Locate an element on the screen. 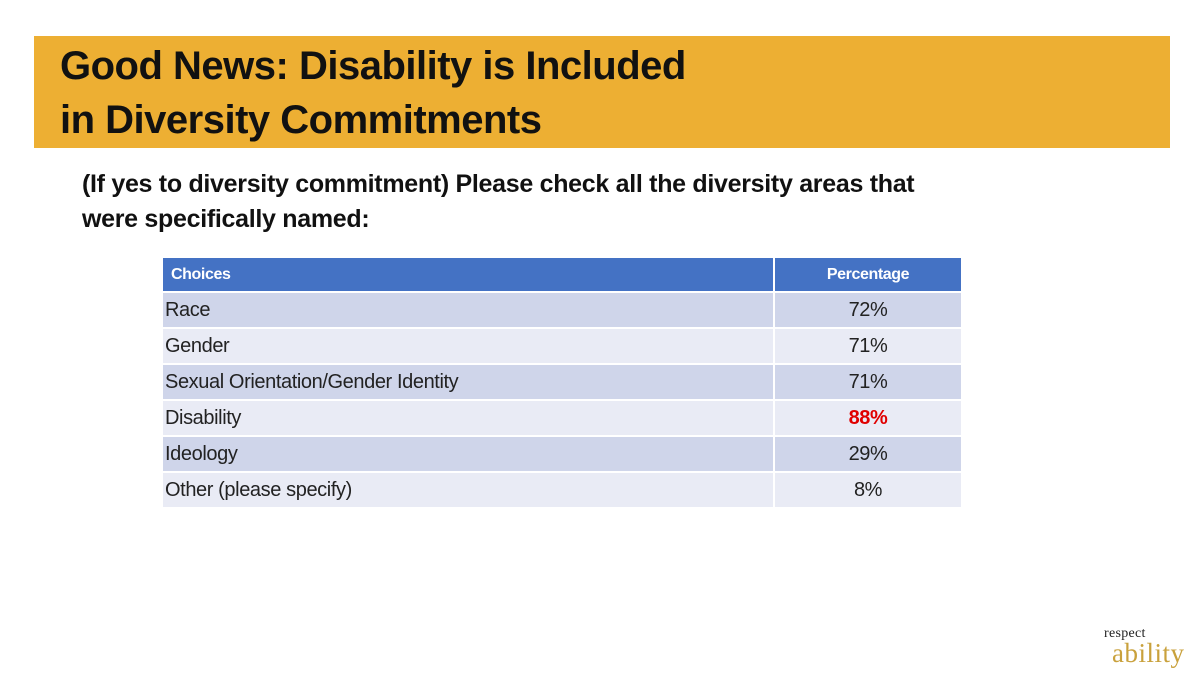  respectability-logo: respect ability is located at coordinates (1149, 648).